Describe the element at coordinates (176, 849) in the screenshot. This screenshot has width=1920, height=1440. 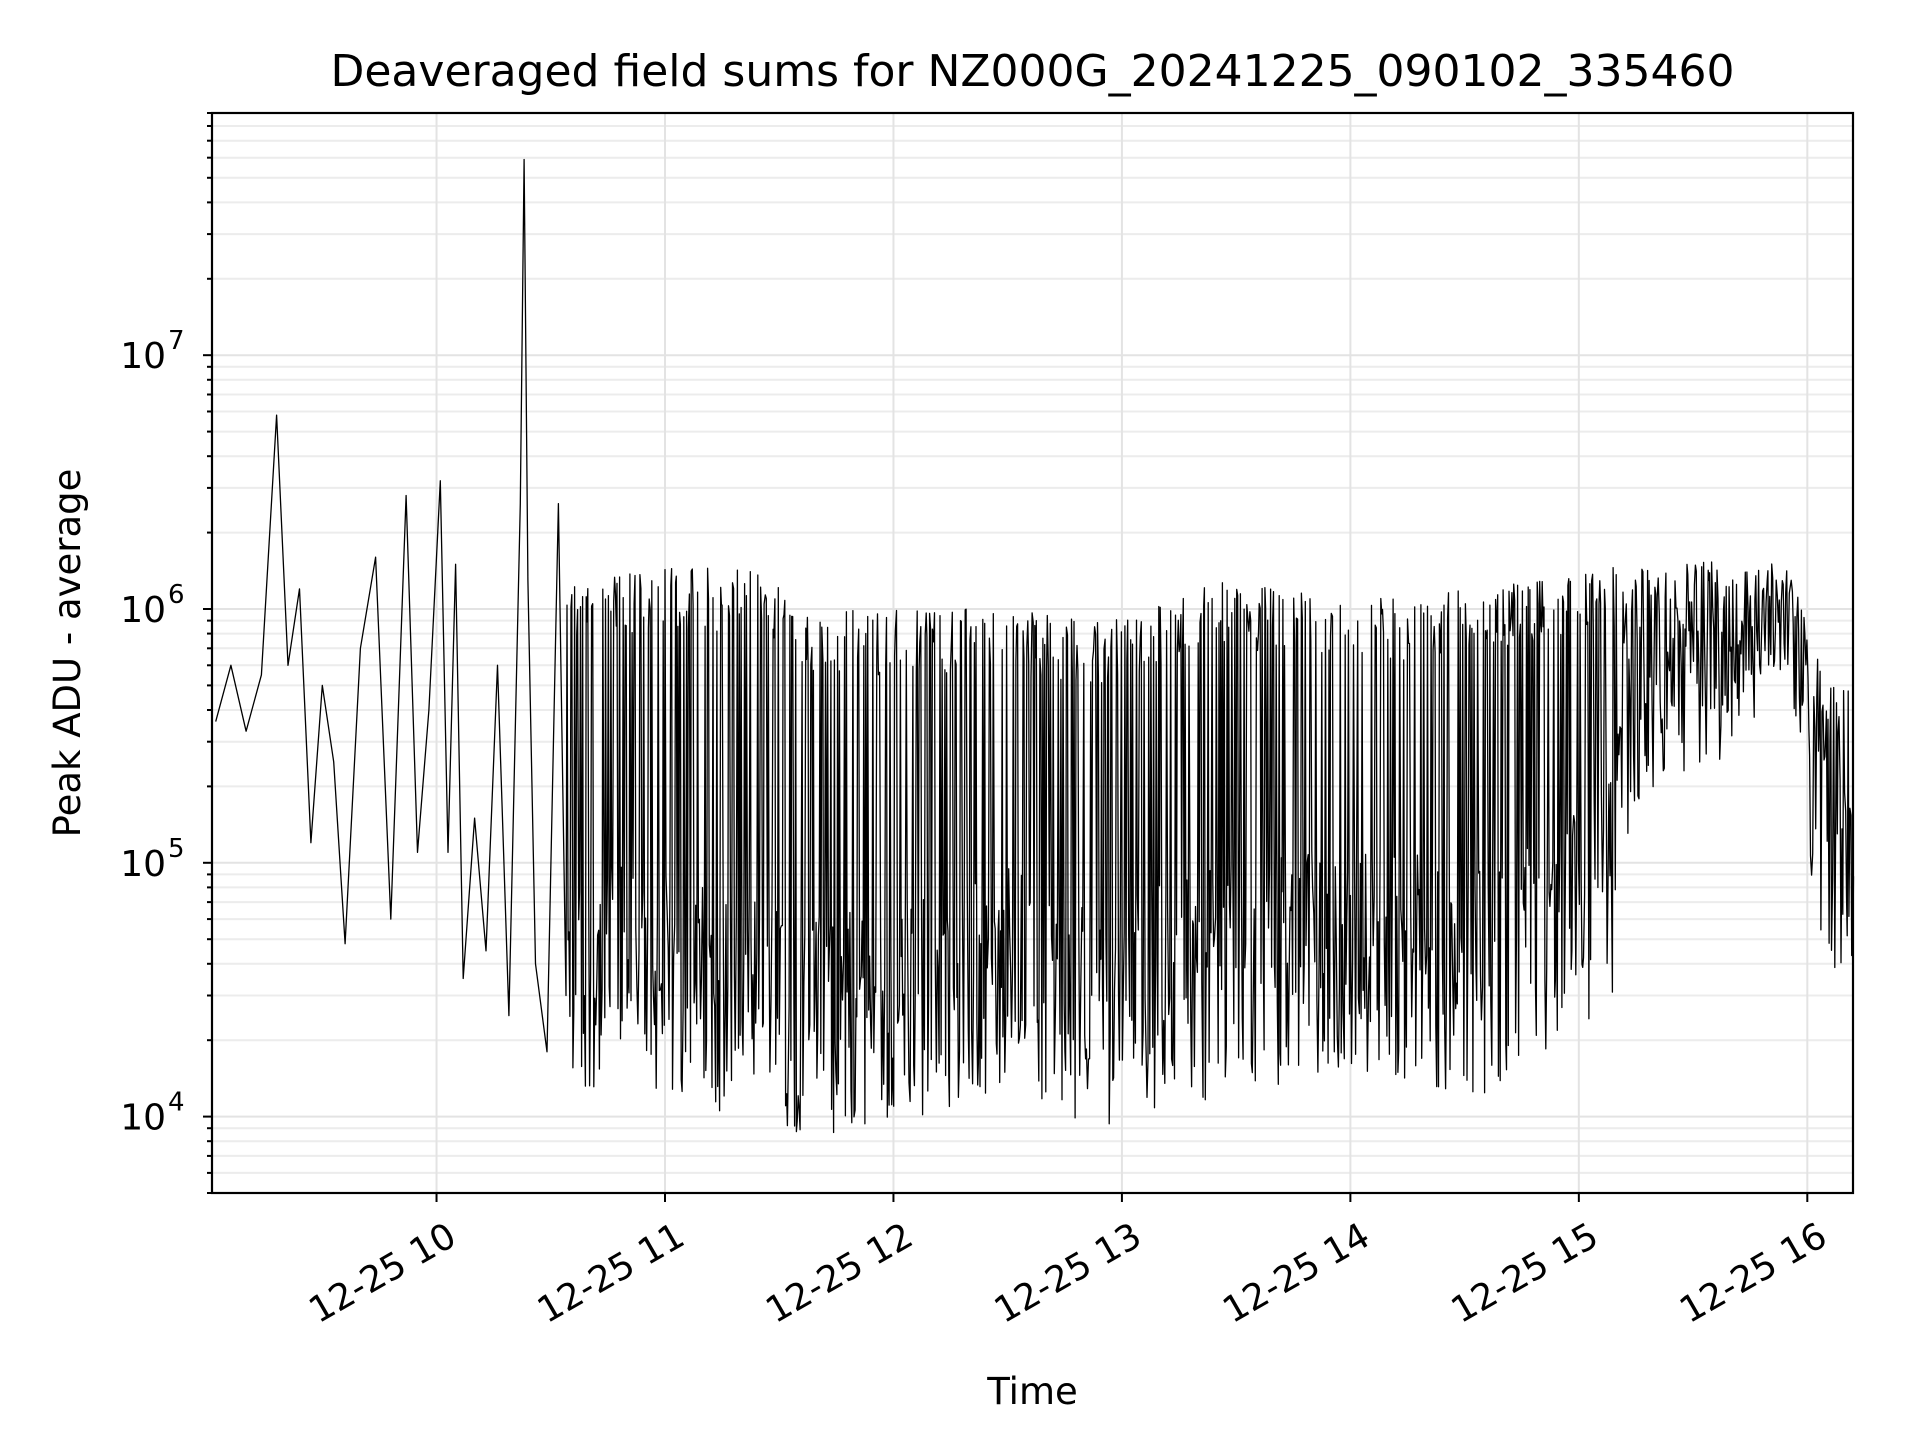
I see `y-tick-label-exponent: 5` at that location.